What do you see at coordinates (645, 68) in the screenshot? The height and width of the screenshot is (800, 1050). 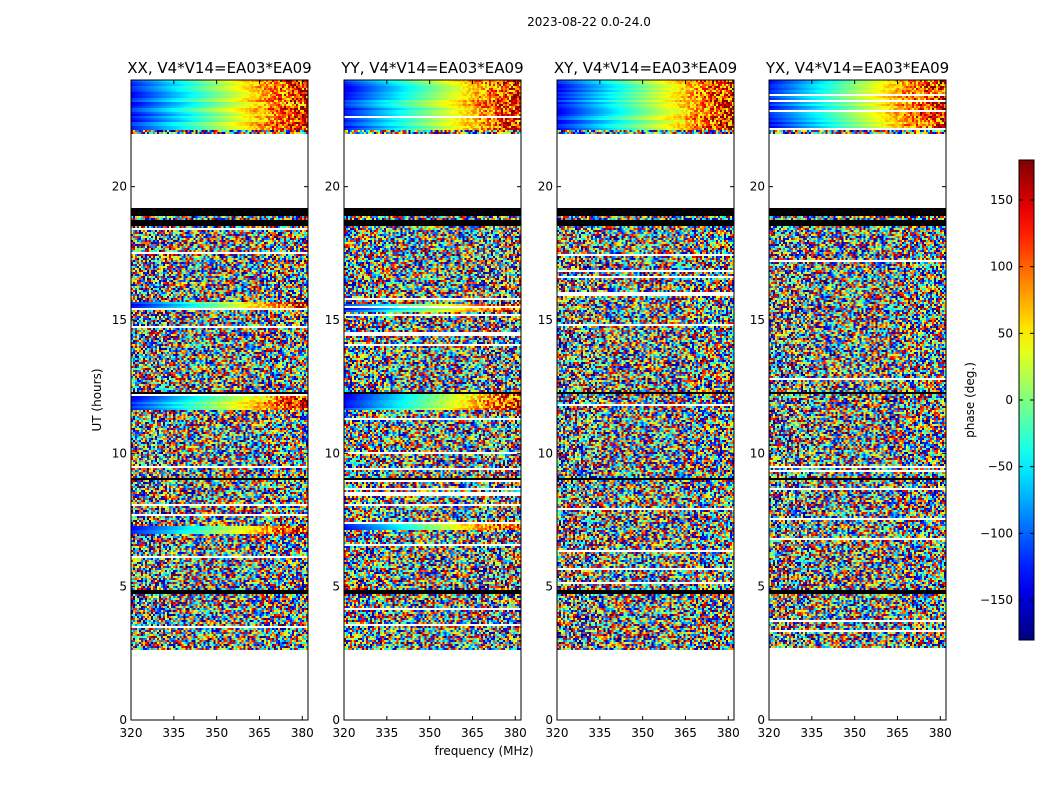 I see `panel-title-xy: XY, V4*V14=EA03*EA09` at bounding box center [645, 68].